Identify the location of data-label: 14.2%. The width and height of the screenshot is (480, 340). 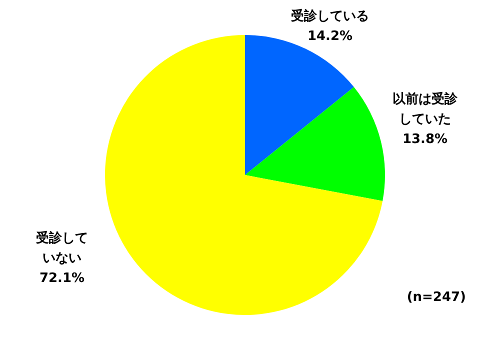
(330, 36).